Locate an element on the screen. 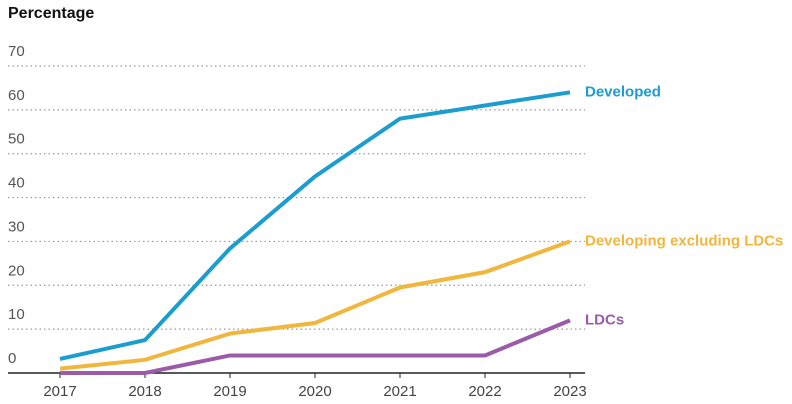 Image resolution: width=792 pixels, height=404 pixels. y-tick-label: 40 is located at coordinates (16, 183).